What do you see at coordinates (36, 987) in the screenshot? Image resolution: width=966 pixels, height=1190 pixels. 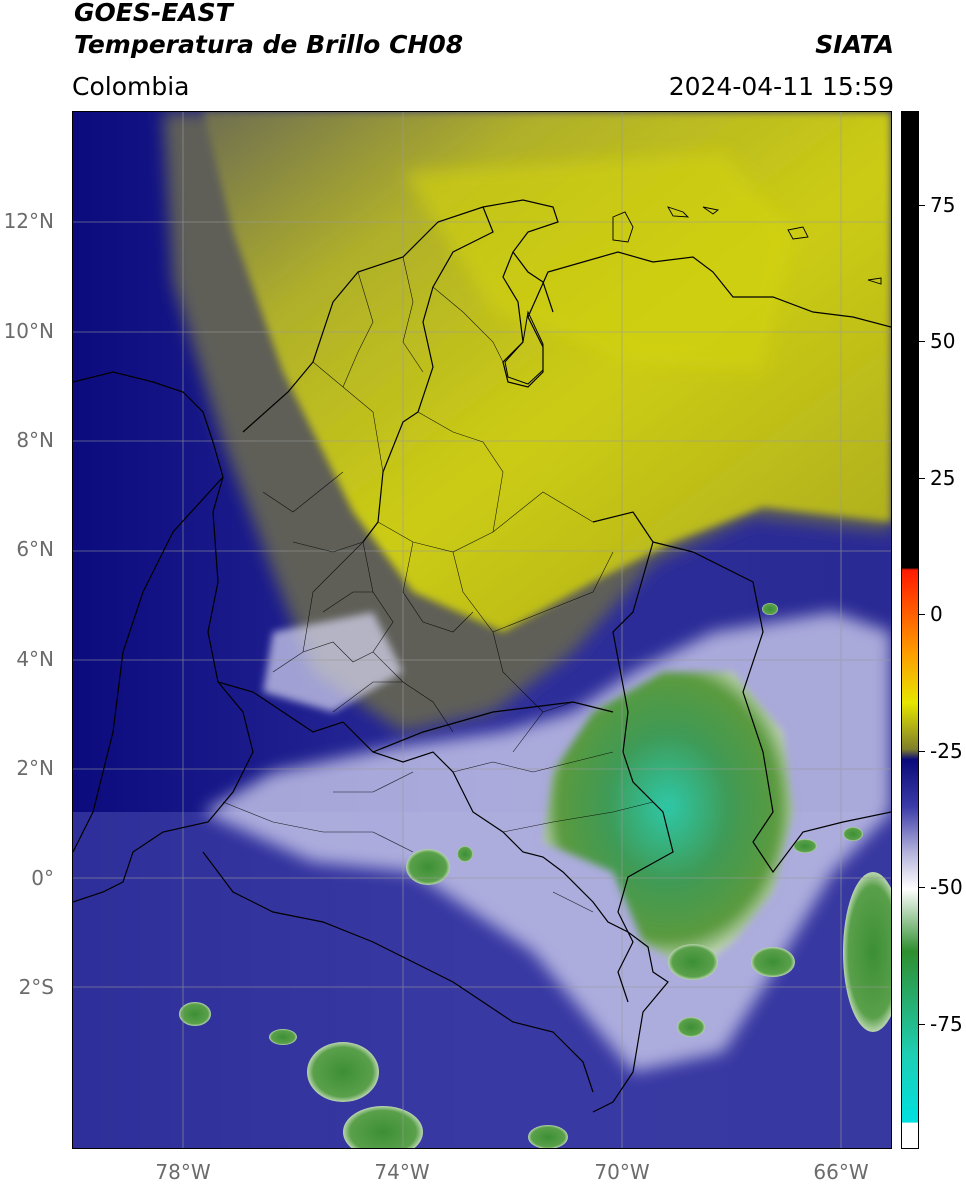 I see `lat-tick-label: 2°S` at bounding box center [36, 987].